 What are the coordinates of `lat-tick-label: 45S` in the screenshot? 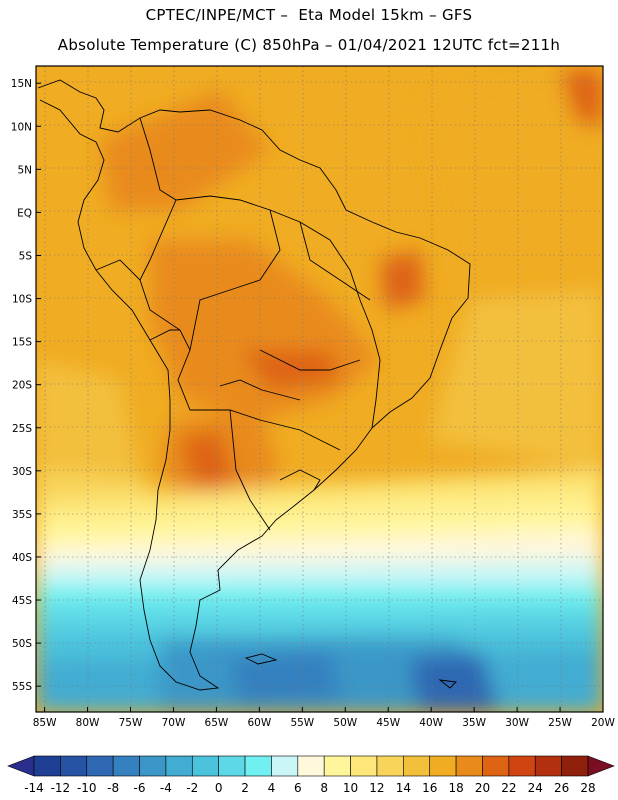 It's located at (22, 601).